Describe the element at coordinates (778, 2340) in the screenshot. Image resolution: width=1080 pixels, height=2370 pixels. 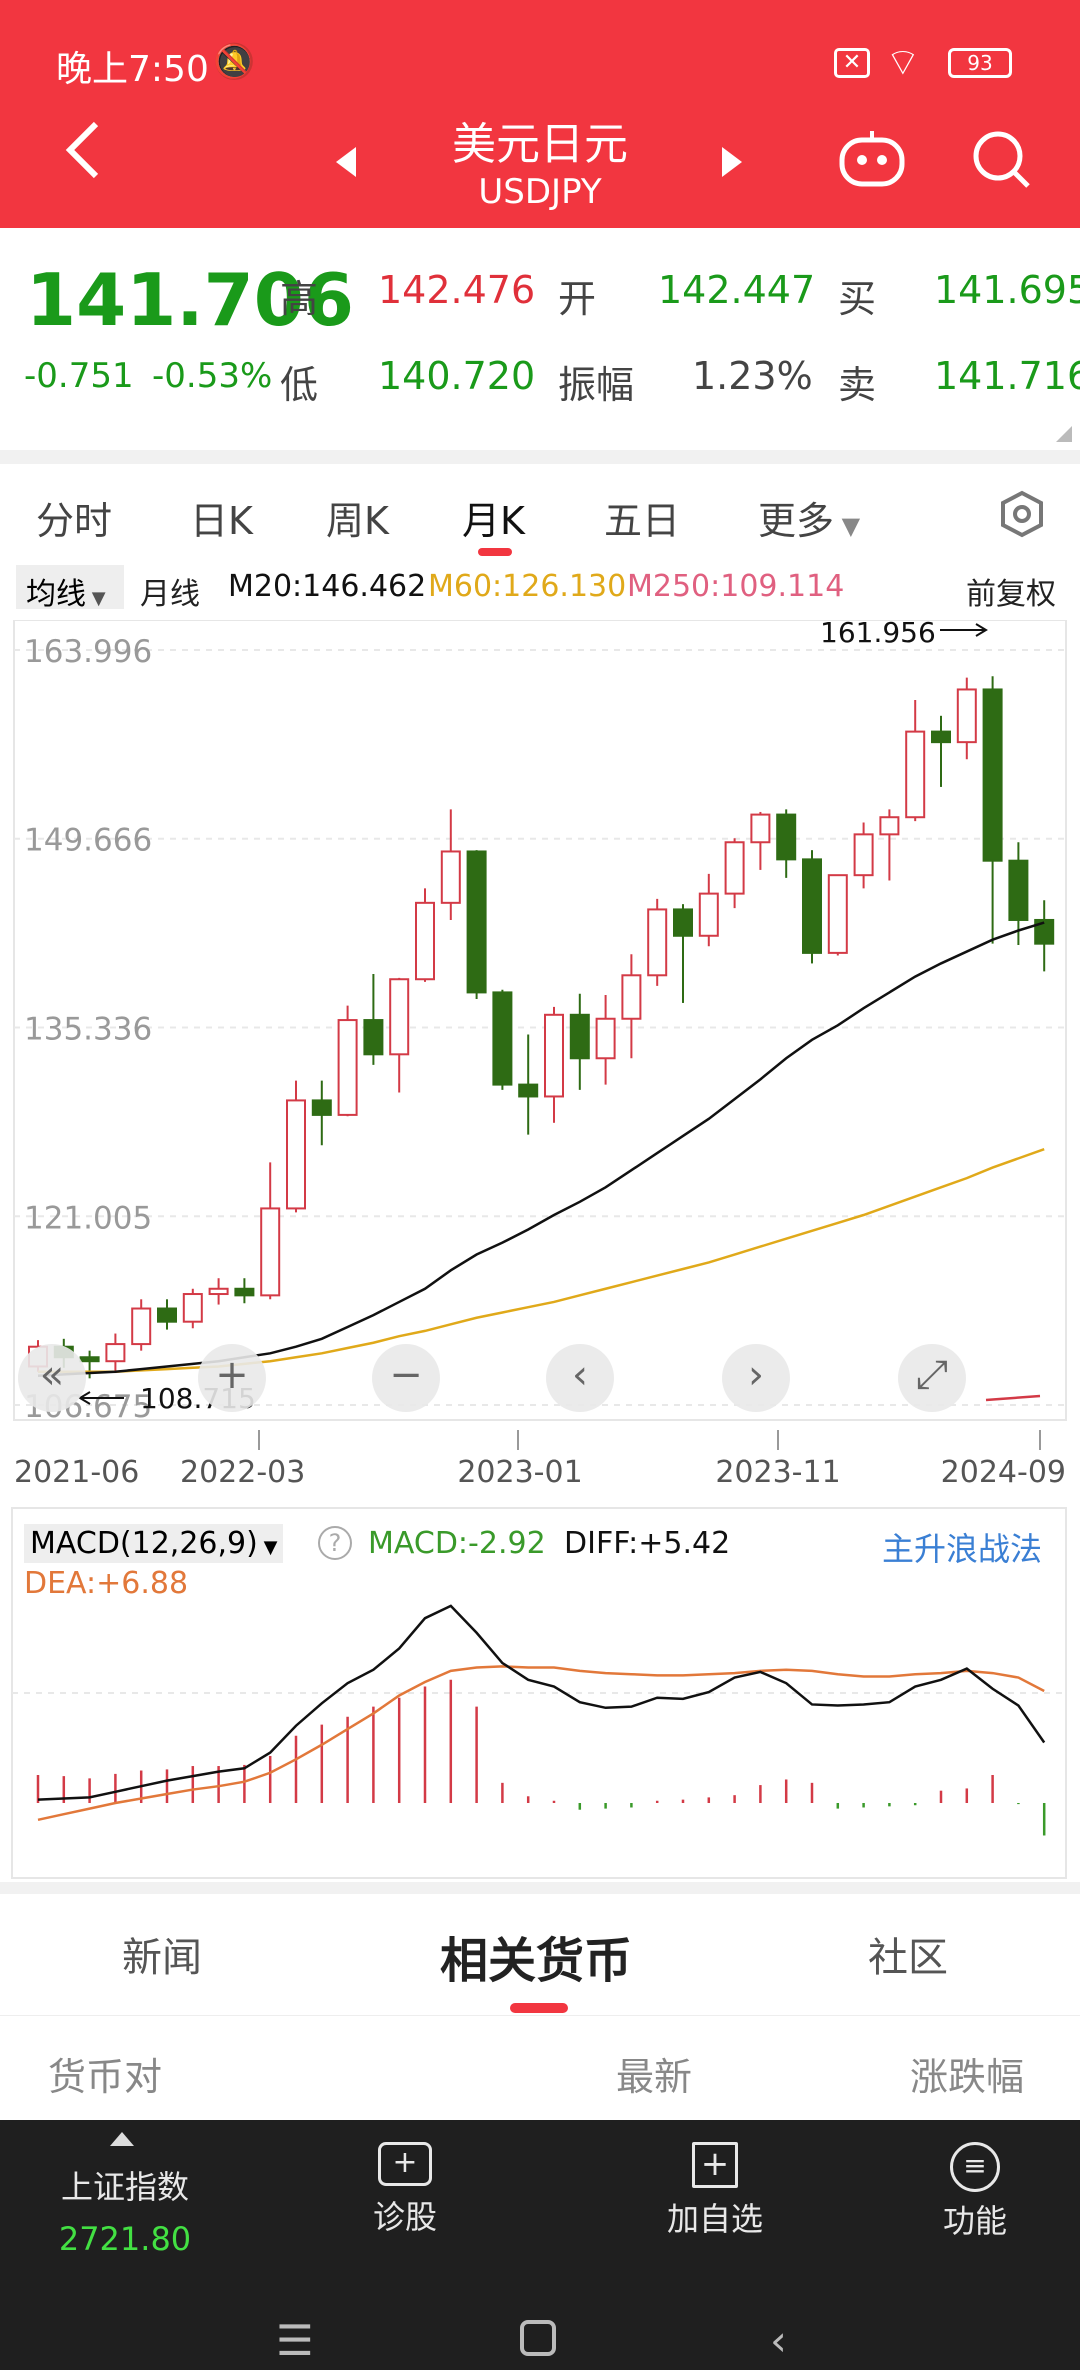
I see `nav-back-icon: ‹` at that location.